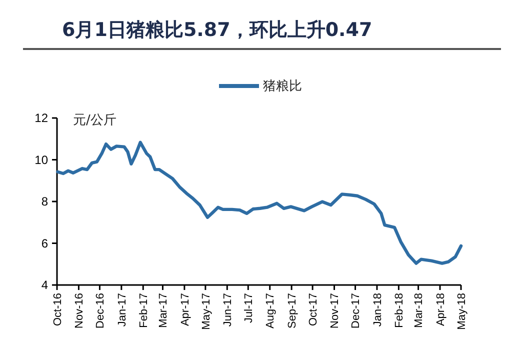 Image resolution: width=520 pixels, height=347 pixels. I want to click on chart-title: 6月1日猪粮比5.87，环比上升0.47, so click(217, 30).